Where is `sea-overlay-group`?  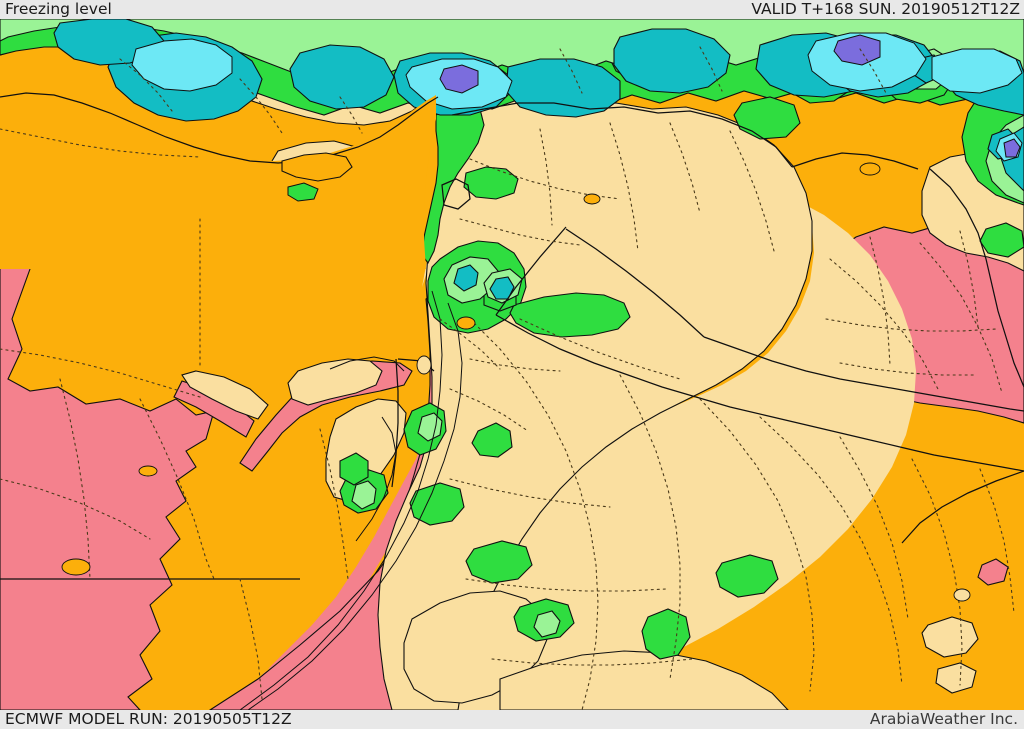 sea-overlay-group is located at coordinates (219, 180).